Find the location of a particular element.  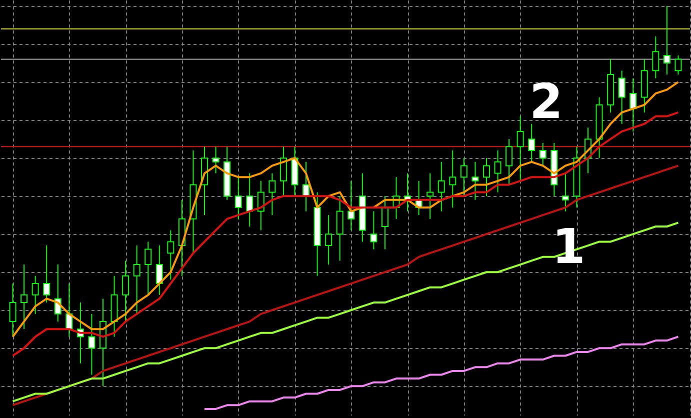

annotation: 2 is located at coordinates (546, 102).